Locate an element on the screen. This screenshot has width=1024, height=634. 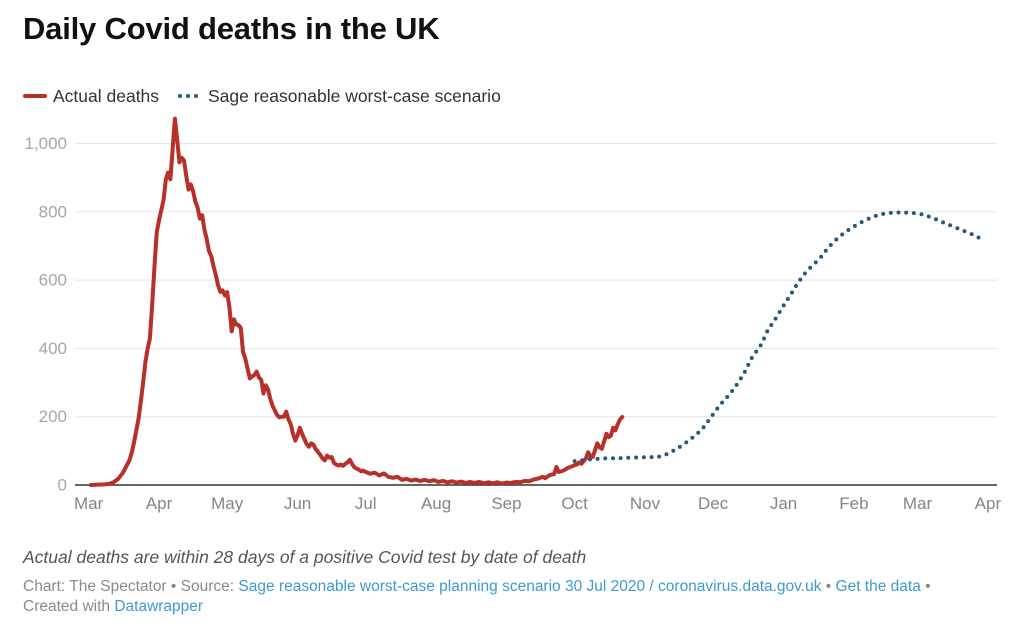
x-tick-label: Sep is located at coordinates (506, 503).